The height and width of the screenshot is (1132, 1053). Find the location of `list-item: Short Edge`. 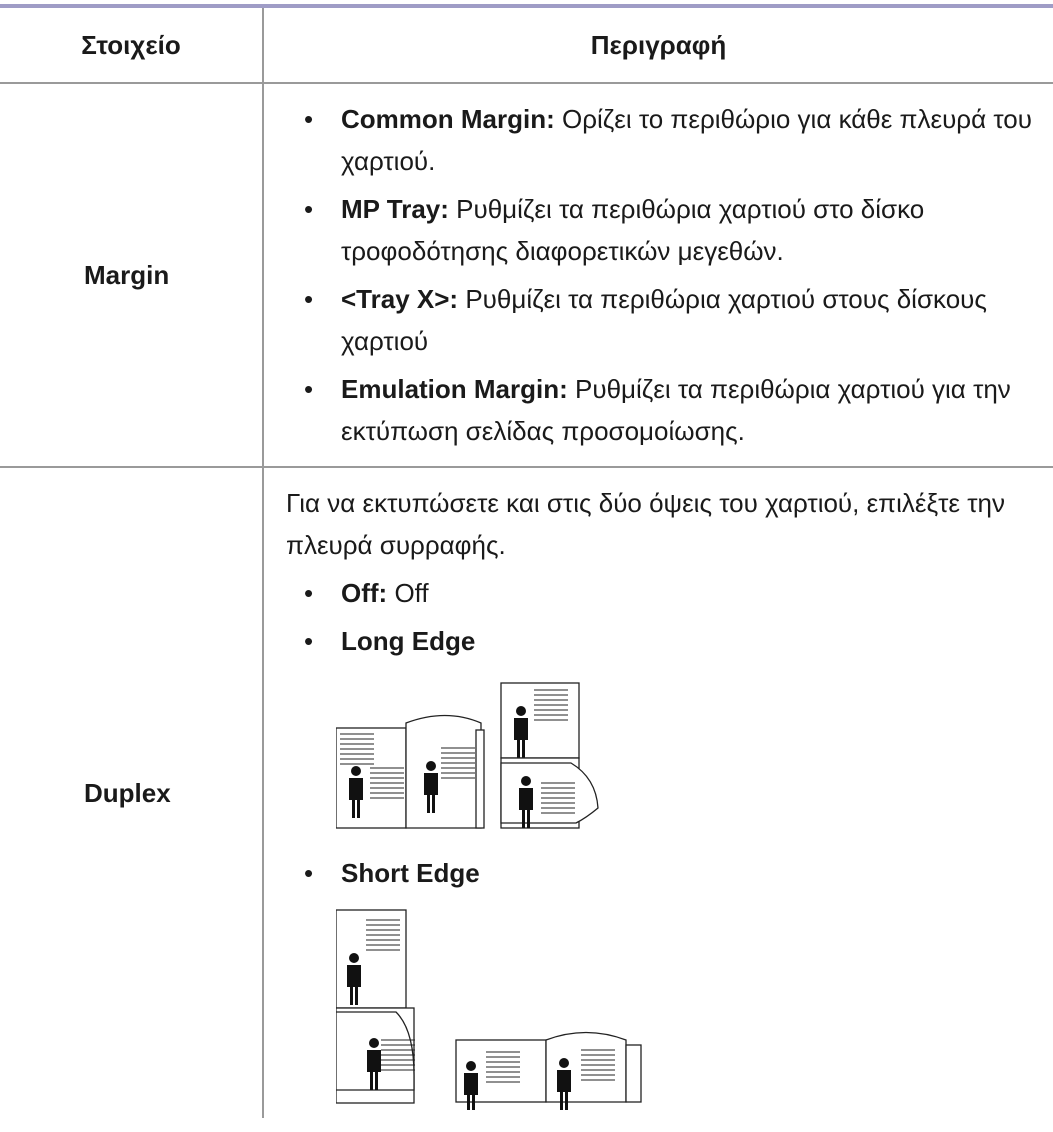

list-item: Short Edge is located at coordinates (659, 873).